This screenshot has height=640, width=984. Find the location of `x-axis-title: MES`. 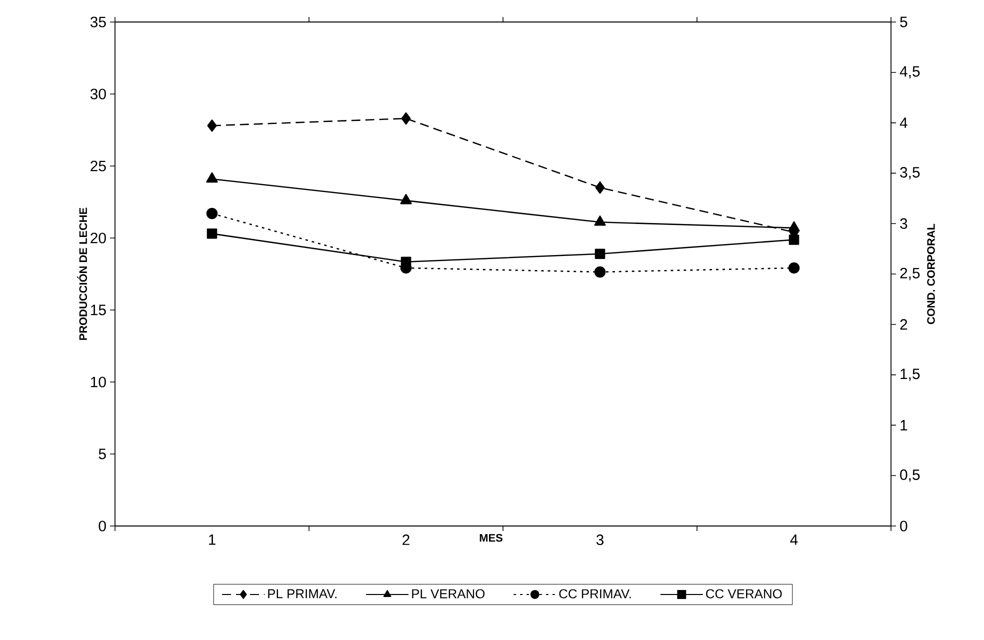

x-axis-title: MES is located at coordinates (491, 538).